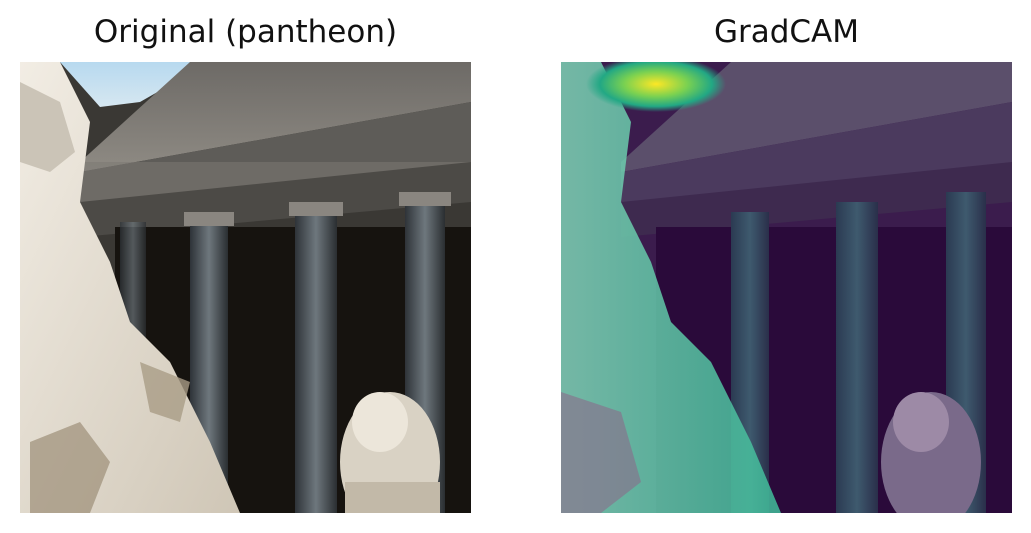  Describe the element at coordinates (275, 117) in the screenshot. I see `pediment` at that location.